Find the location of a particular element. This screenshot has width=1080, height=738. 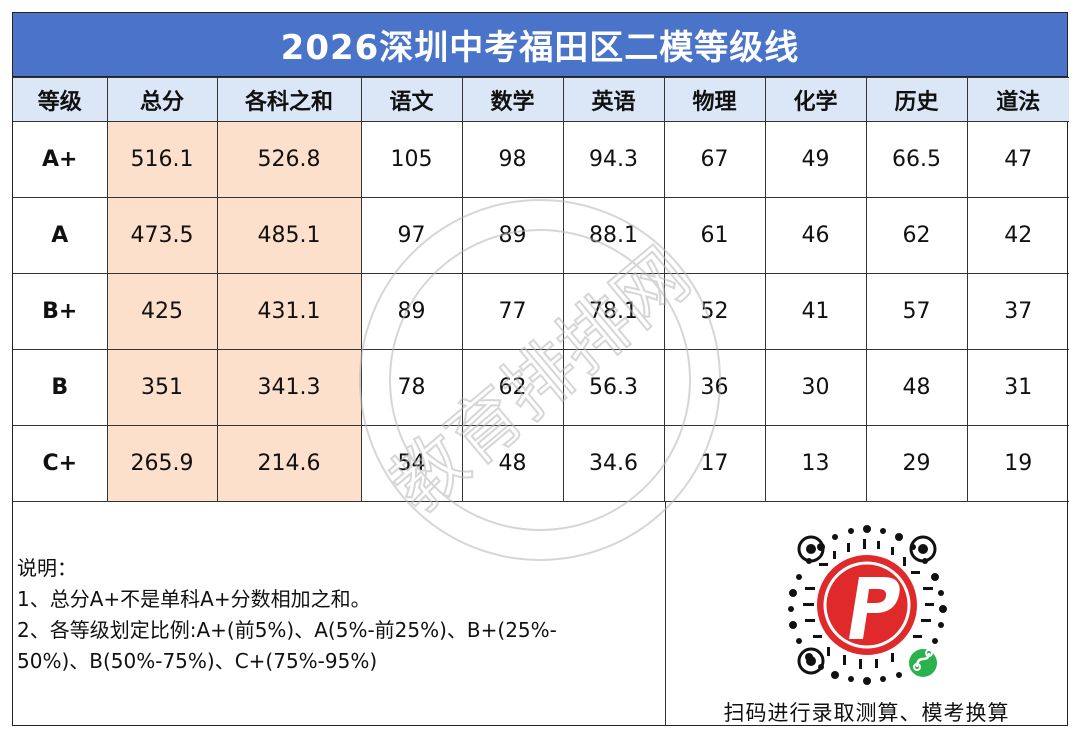

table-cell: 34.6 is located at coordinates (613, 463).